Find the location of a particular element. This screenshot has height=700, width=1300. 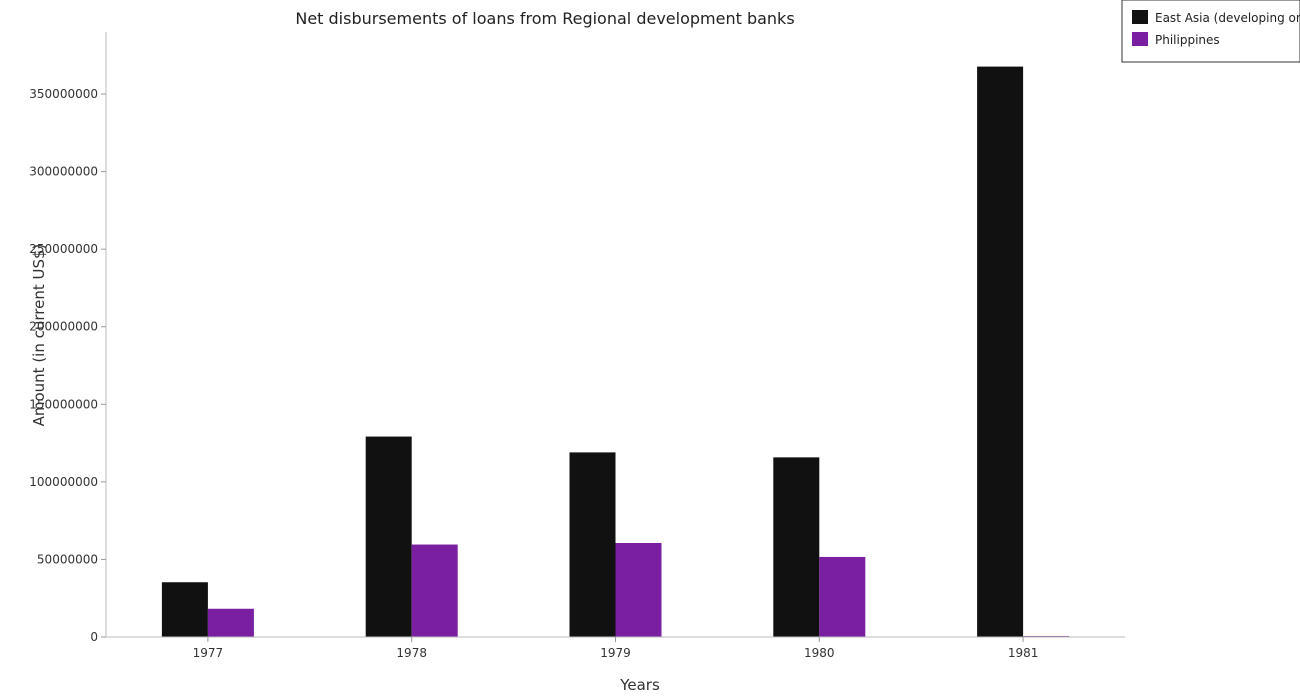

y-tick-label: 50000000 is located at coordinates (67, 559).